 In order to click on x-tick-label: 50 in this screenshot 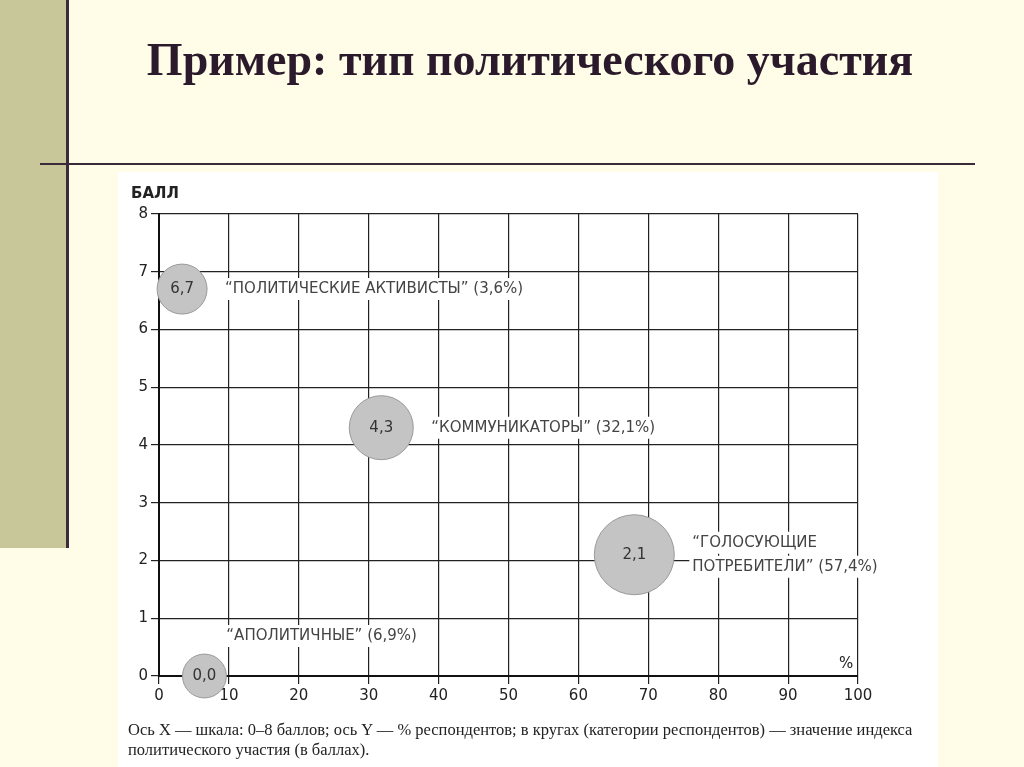, I will do `click(508, 694)`.